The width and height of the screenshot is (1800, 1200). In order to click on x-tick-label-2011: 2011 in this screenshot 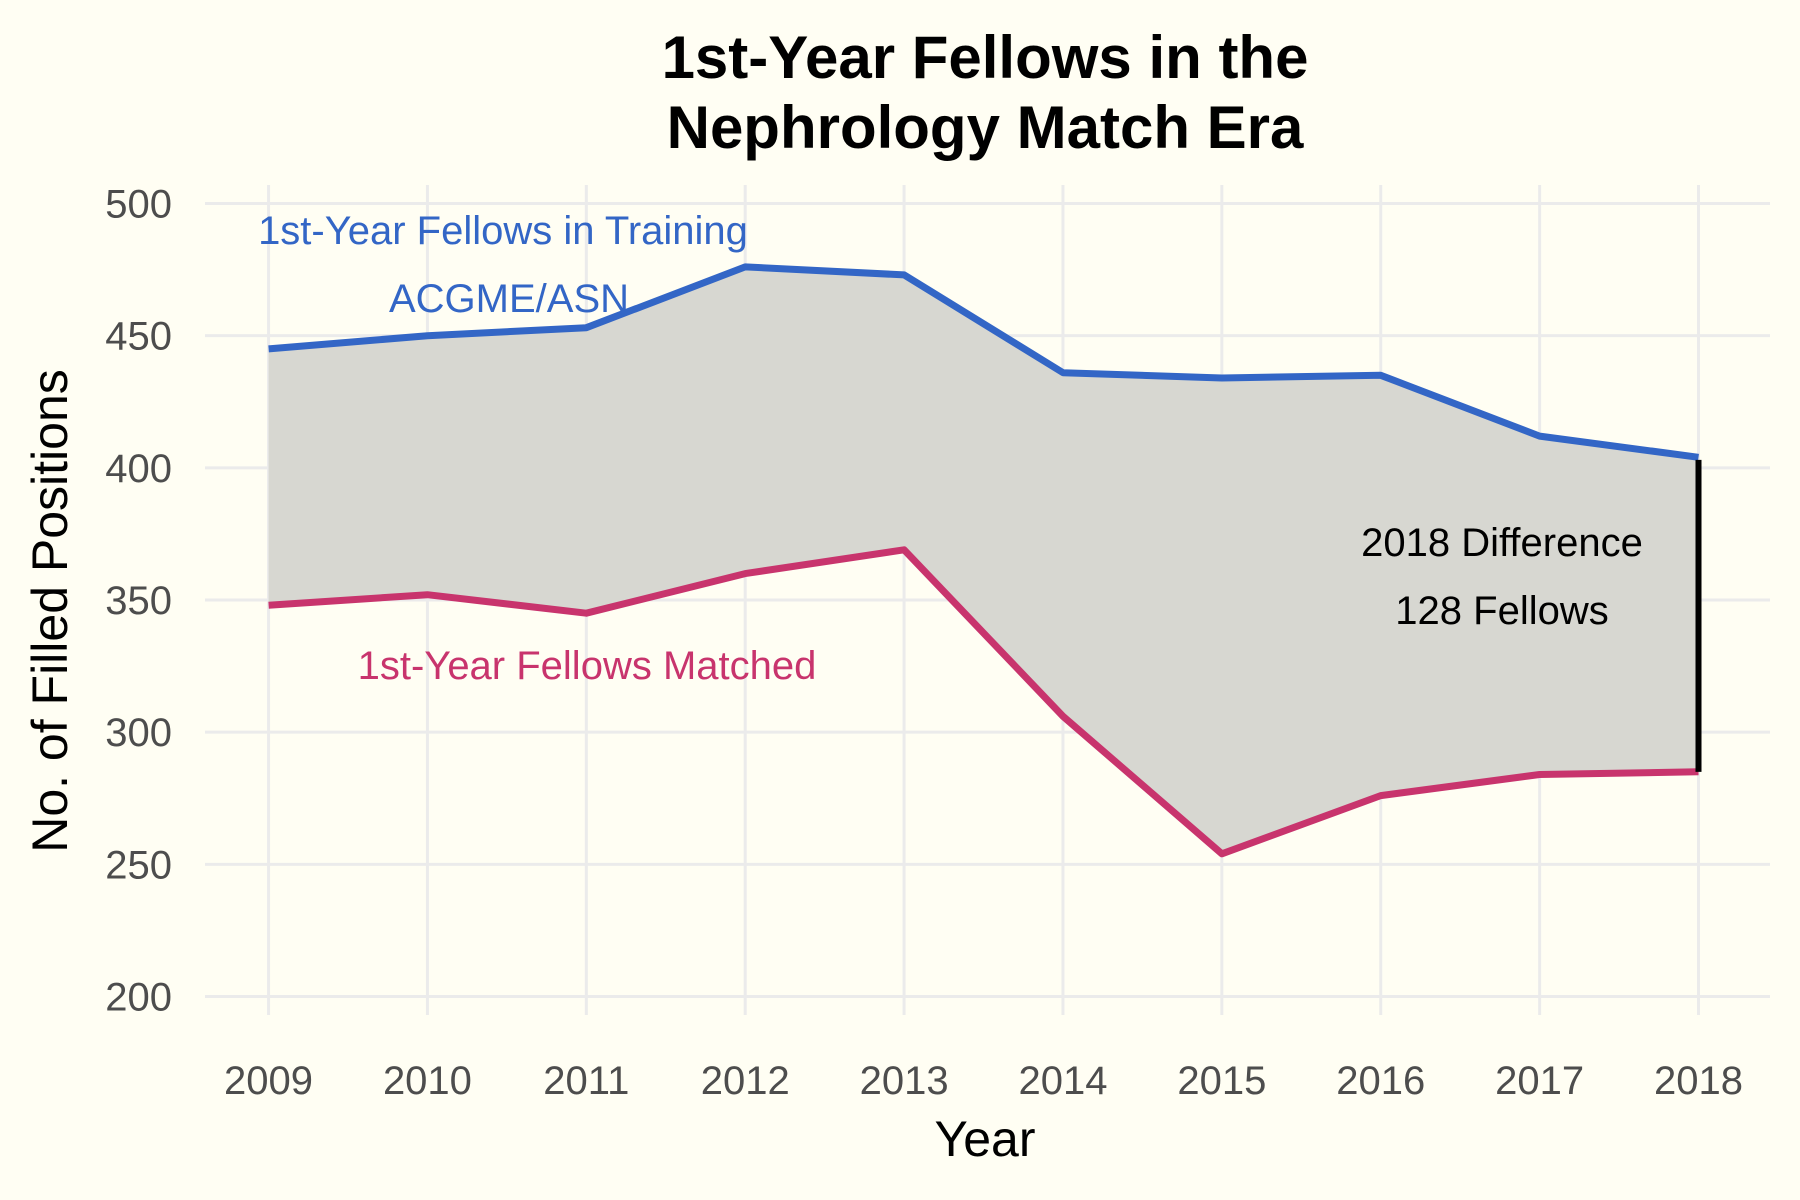, I will do `click(586, 1081)`.